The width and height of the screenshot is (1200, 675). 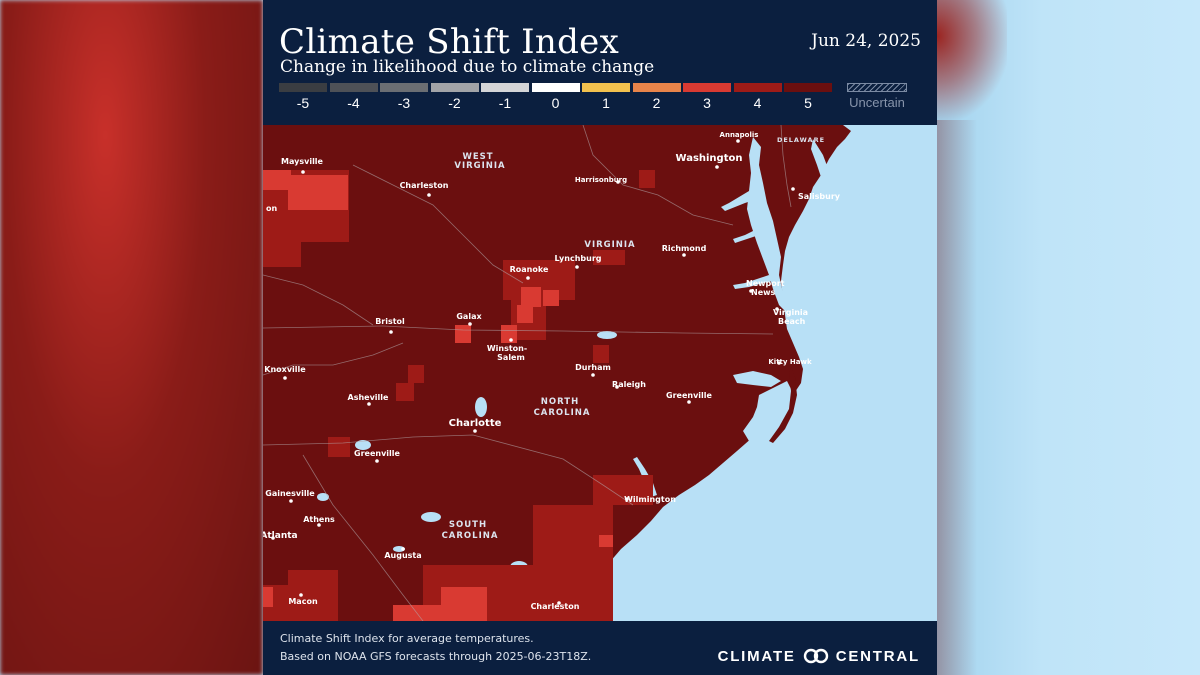 I want to click on legend-item-5: 5, so click(x=808, y=99).